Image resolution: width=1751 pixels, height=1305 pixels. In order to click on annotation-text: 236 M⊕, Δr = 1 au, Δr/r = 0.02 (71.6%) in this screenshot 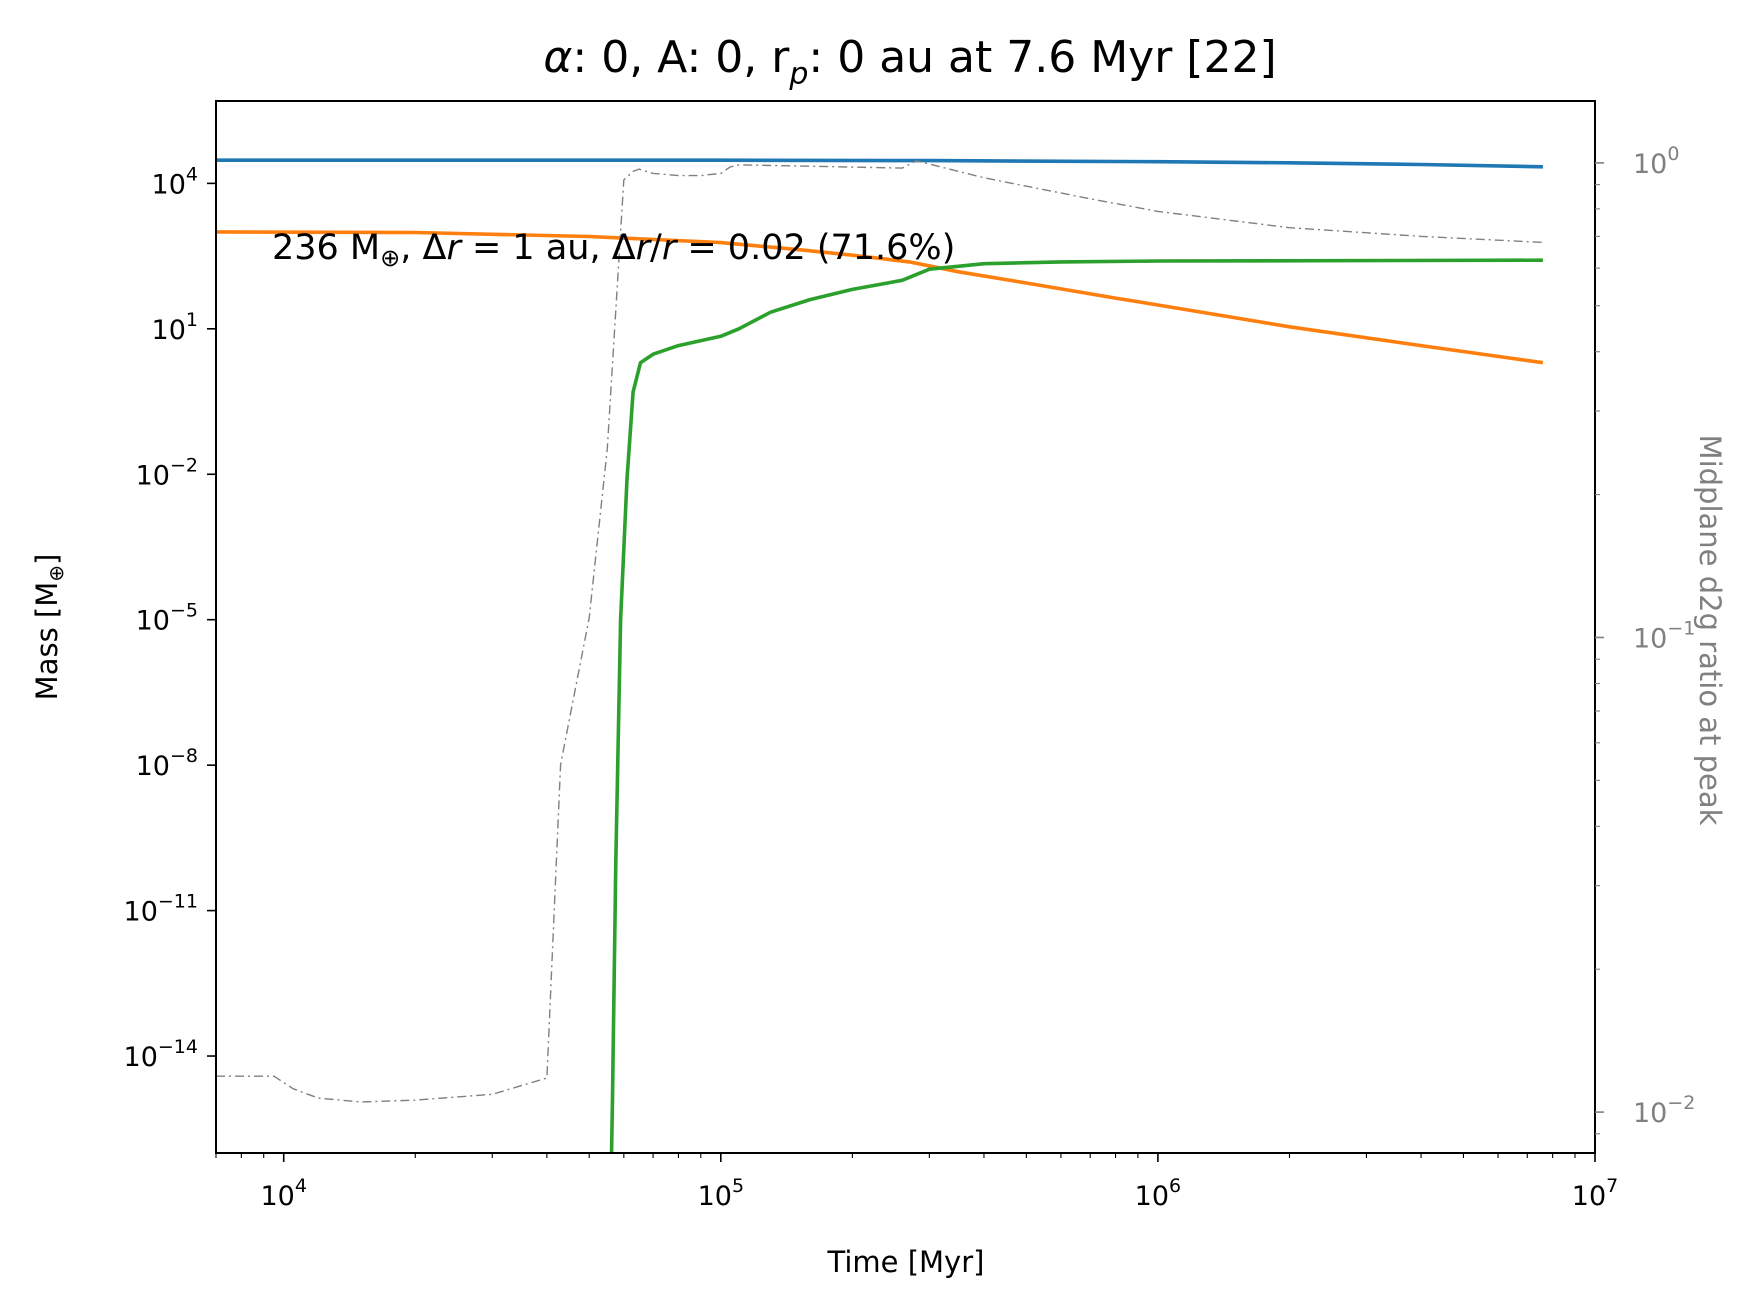, I will do `click(613, 250)`.